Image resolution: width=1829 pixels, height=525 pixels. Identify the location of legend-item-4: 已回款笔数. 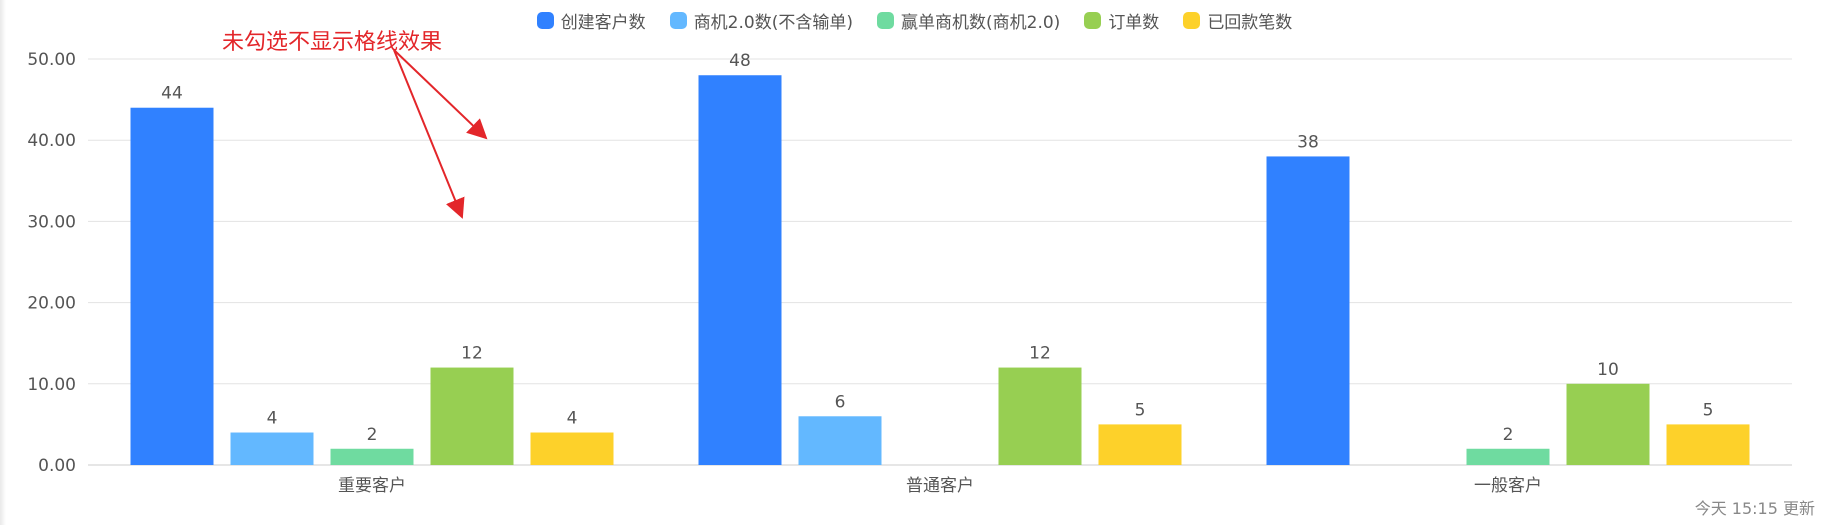
(1237, 20).